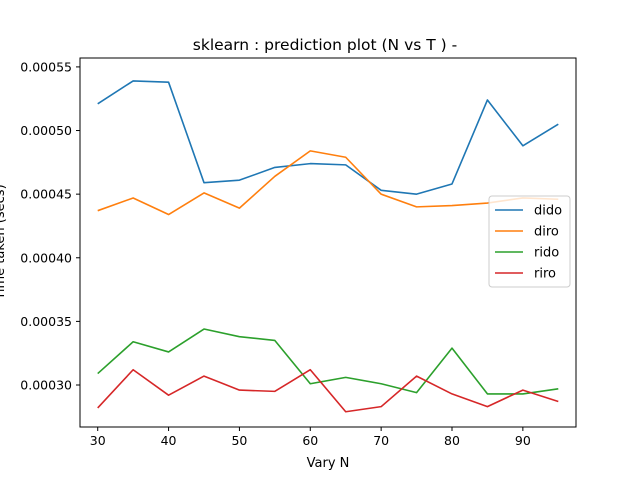 Image resolution: width=640 pixels, height=480 pixels. I want to click on x-axis-title: Vary N, so click(328, 463).